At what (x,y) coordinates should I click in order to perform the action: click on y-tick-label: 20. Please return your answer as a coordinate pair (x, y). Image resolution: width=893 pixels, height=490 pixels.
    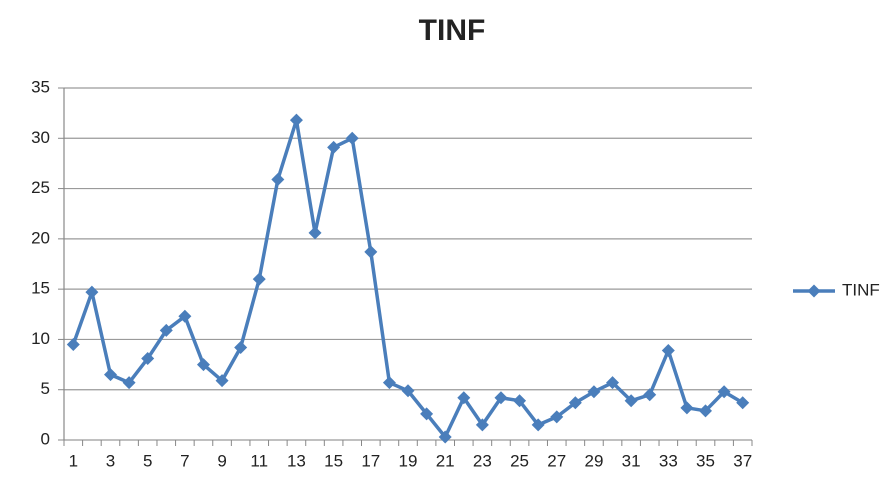
    Looking at the image, I should click on (40, 237).